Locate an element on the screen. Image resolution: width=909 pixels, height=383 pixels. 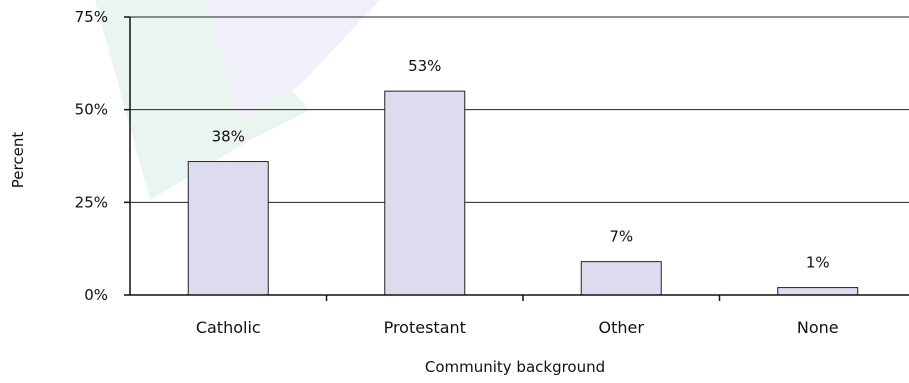
data-label: 38% is located at coordinates (228, 137).